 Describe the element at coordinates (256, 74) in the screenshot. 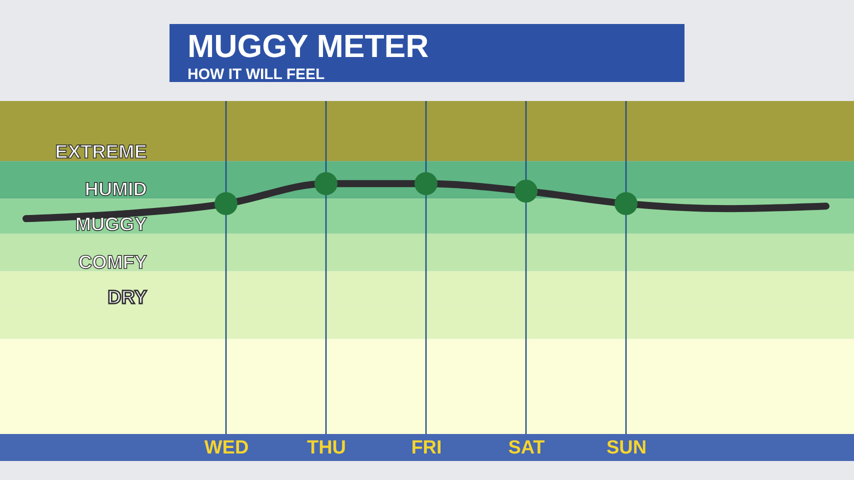

I see `chart-subtitle: HOW IT WILL FEEL` at that location.